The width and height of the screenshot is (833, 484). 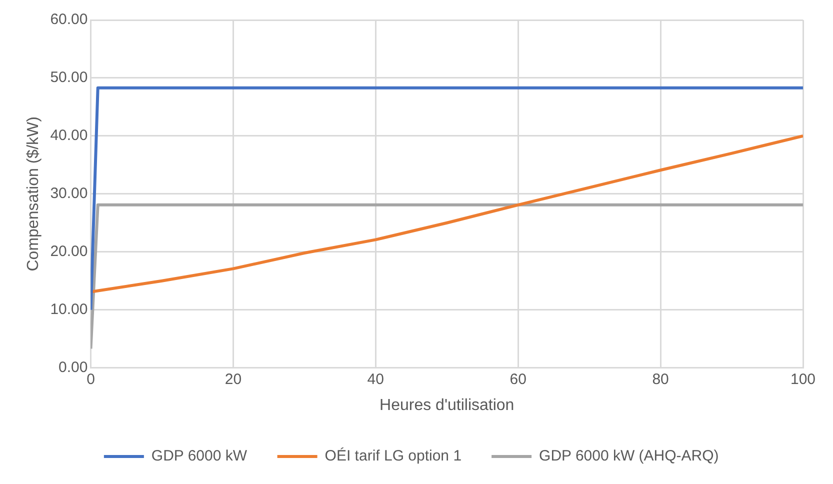 What do you see at coordinates (375, 379) in the screenshot?
I see `x-tick-label: 40` at bounding box center [375, 379].